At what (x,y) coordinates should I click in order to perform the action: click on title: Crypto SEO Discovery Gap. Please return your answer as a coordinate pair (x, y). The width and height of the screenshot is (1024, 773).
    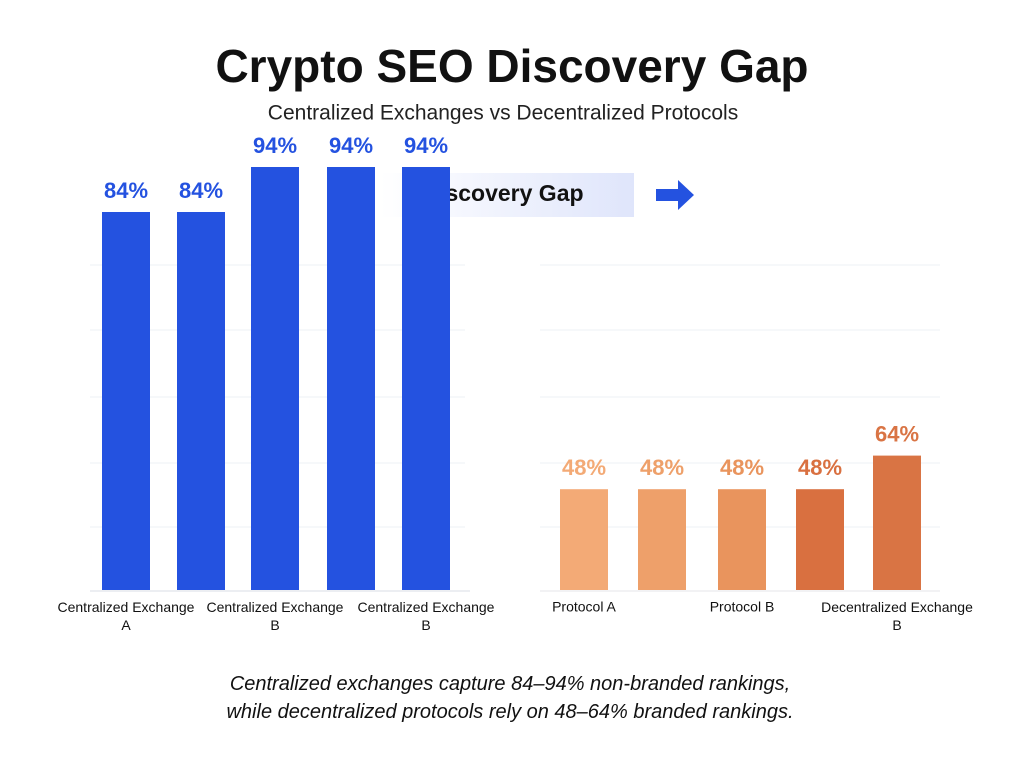
    Looking at the image, I should click on (511, 66).